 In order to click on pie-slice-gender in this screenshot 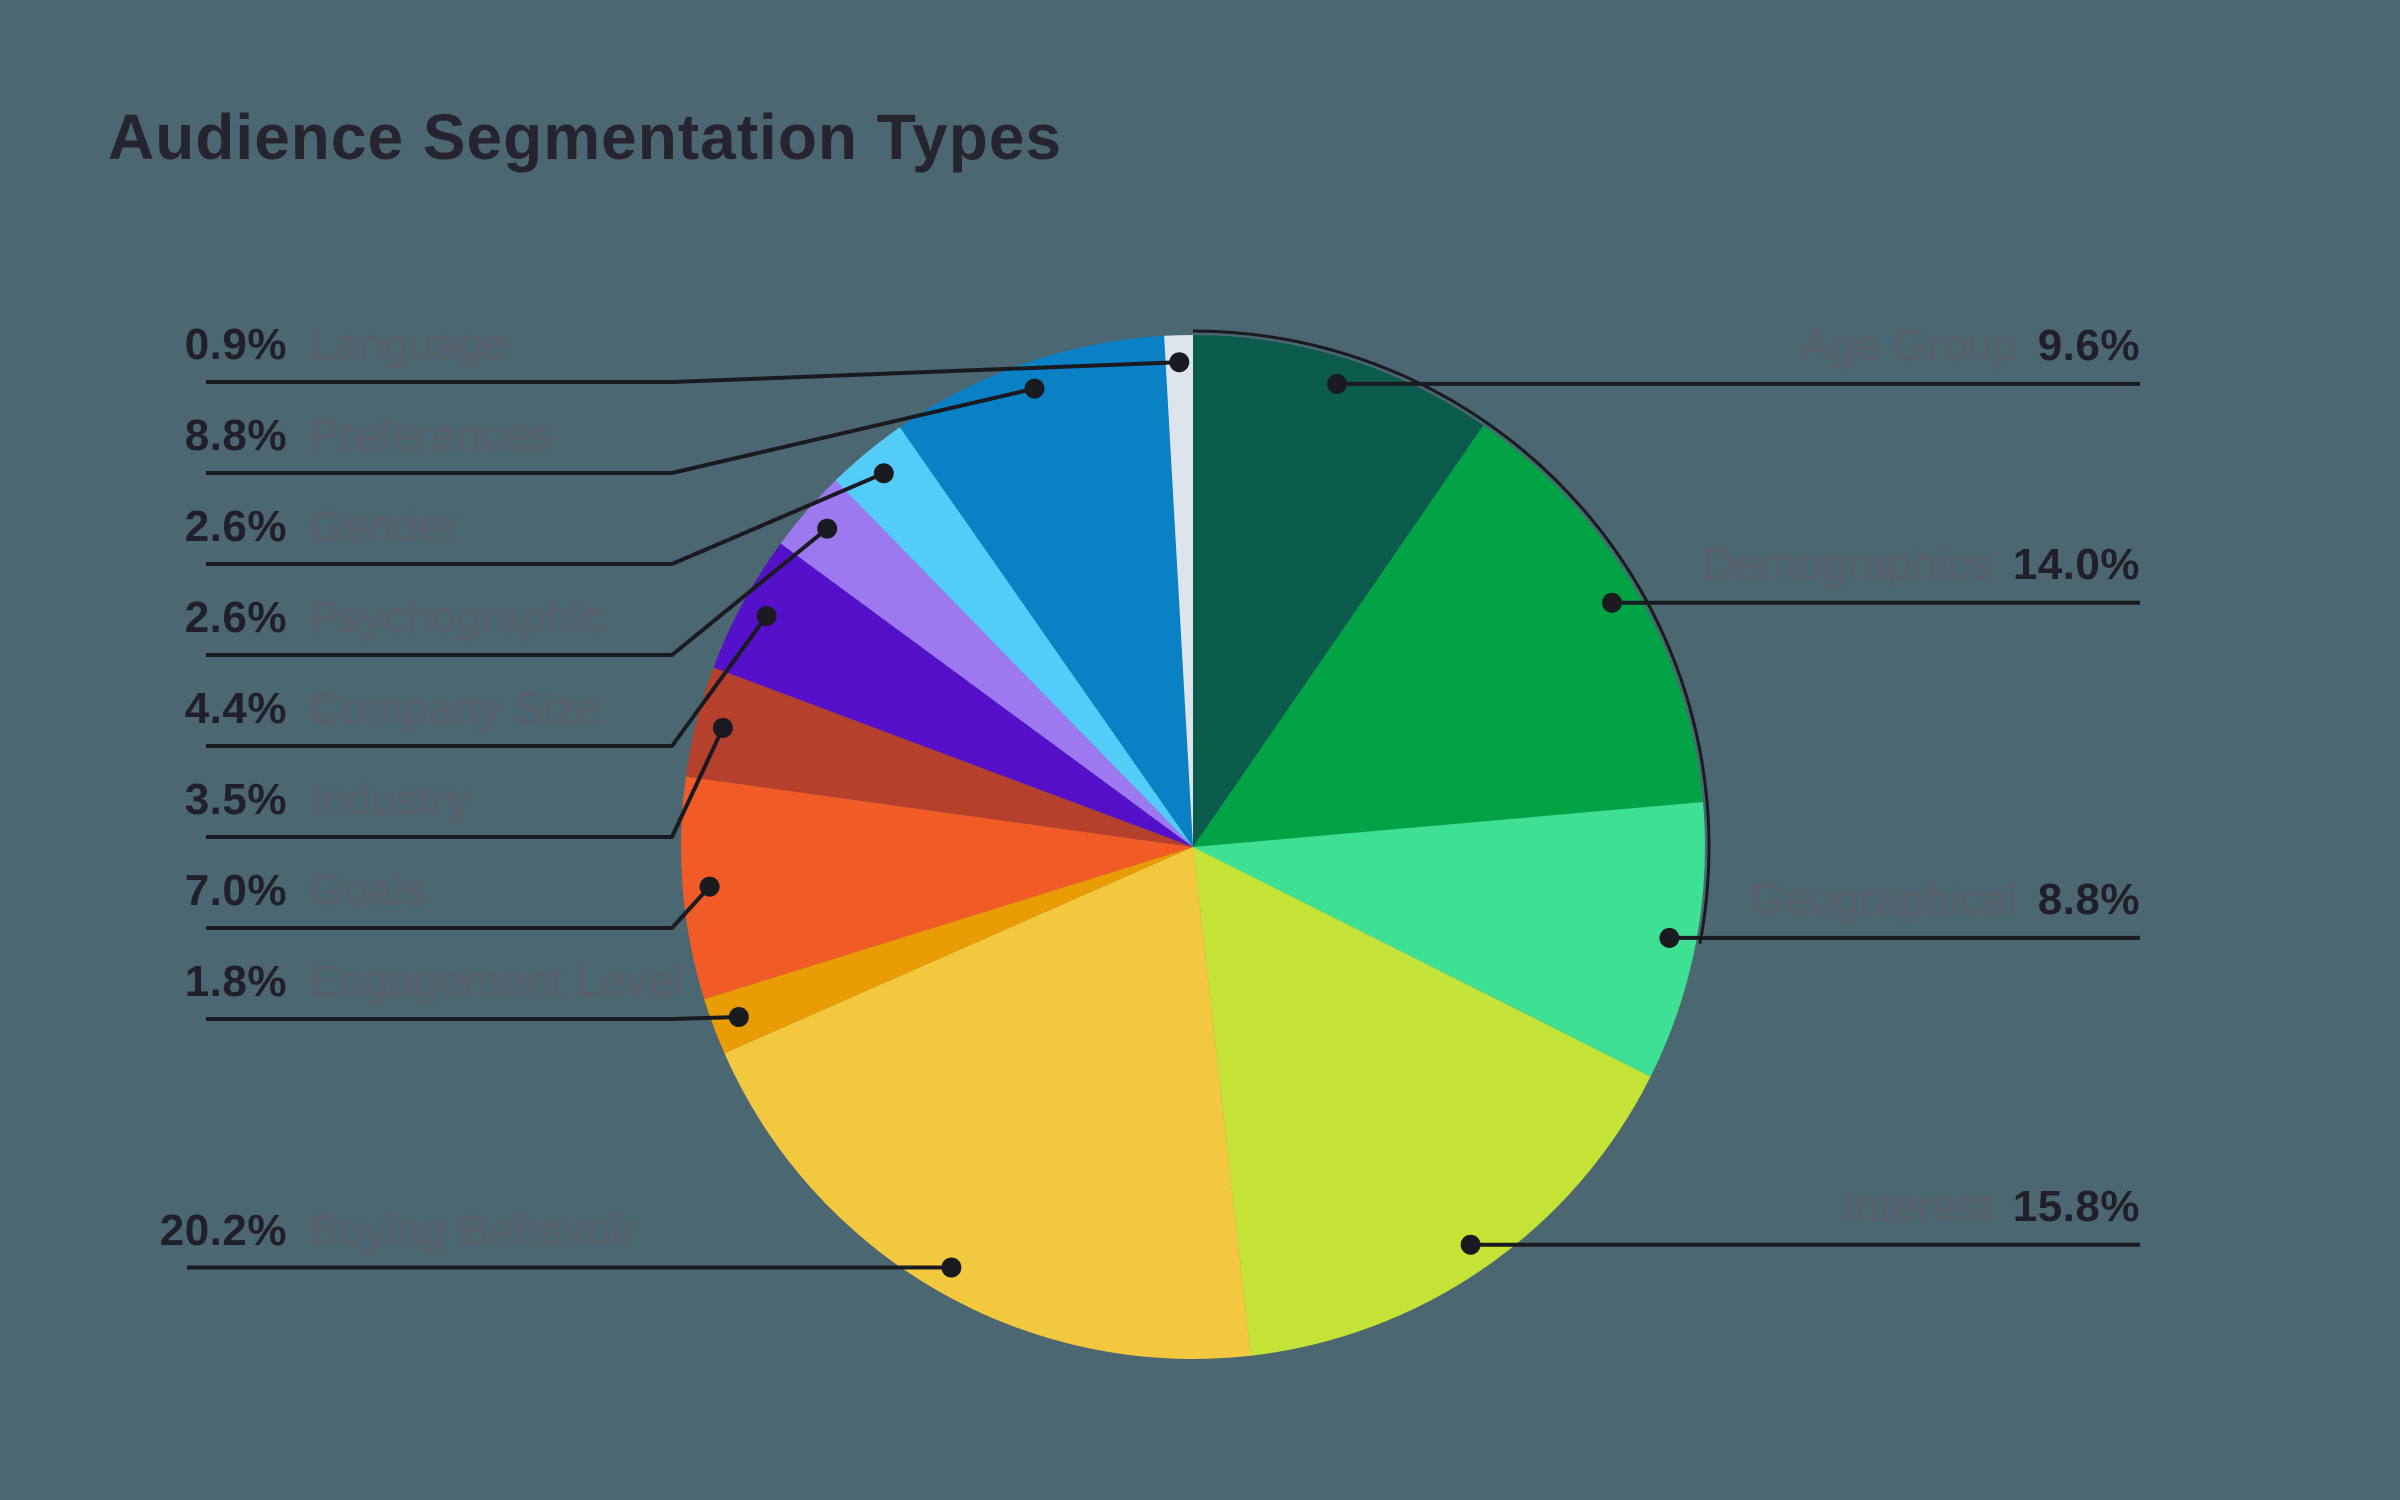, I will do `click(1014, 637)`.